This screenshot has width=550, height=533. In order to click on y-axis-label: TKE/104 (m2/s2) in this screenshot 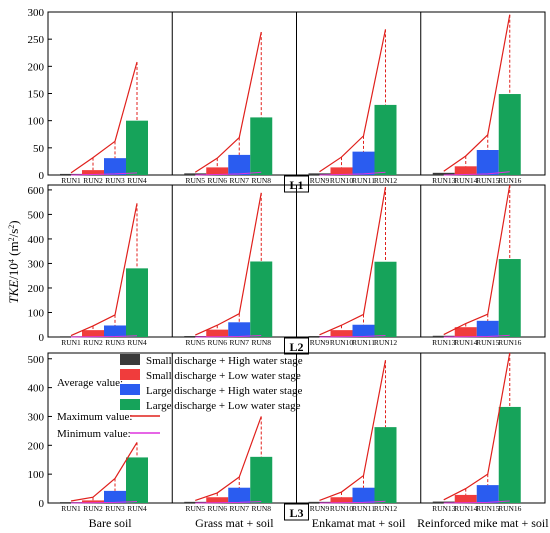, I will do `click(13, 261)`.